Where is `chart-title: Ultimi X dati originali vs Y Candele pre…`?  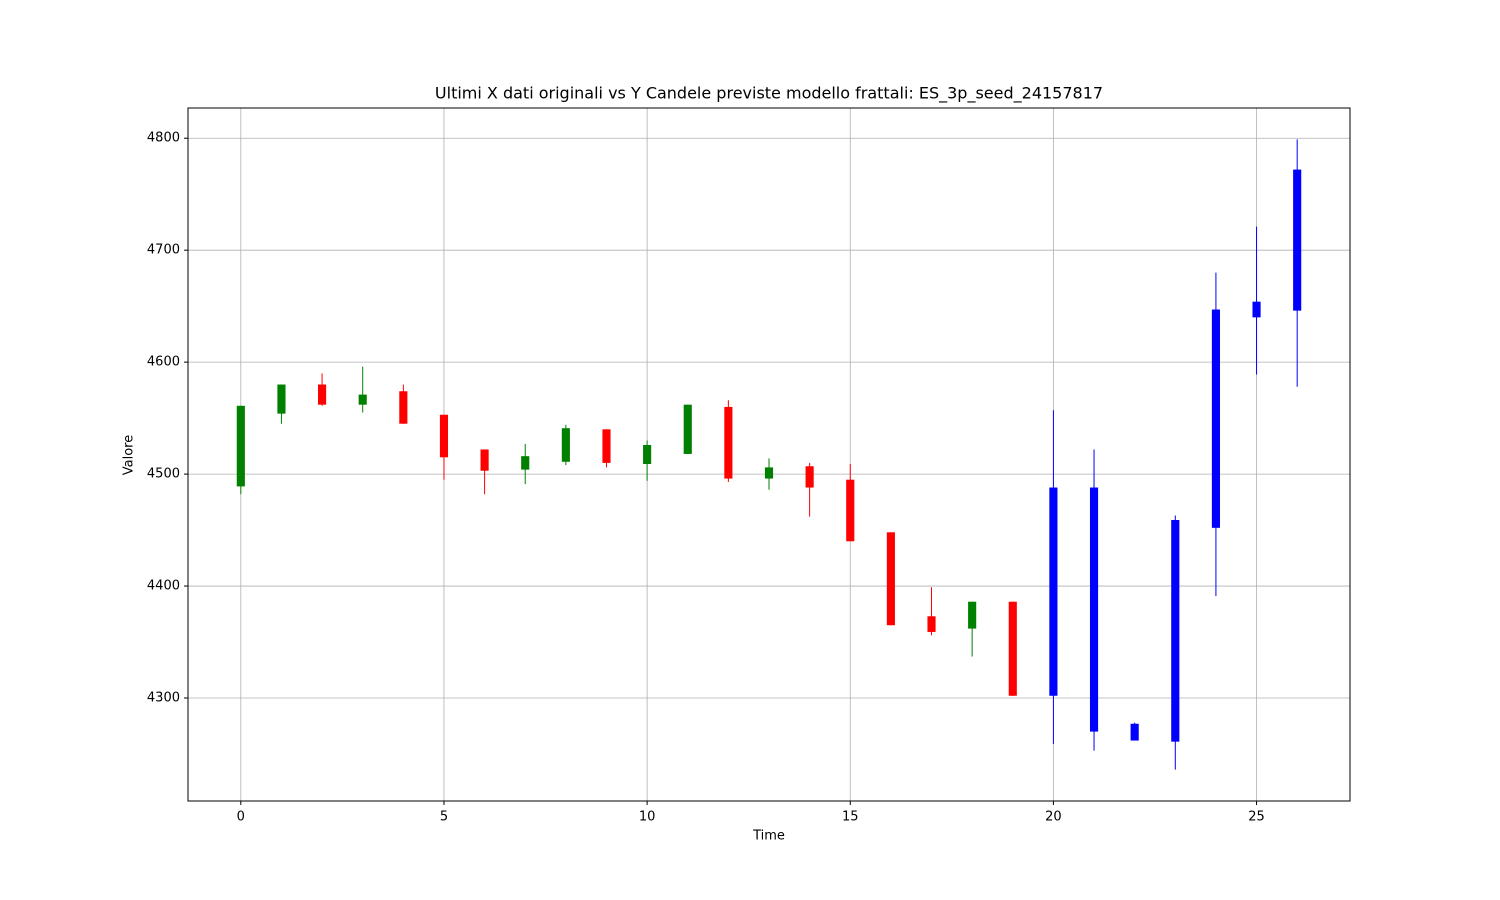
chart-title: Ultimi X dati originali vs Y Candele pre… is located at coordinates (769, 94).